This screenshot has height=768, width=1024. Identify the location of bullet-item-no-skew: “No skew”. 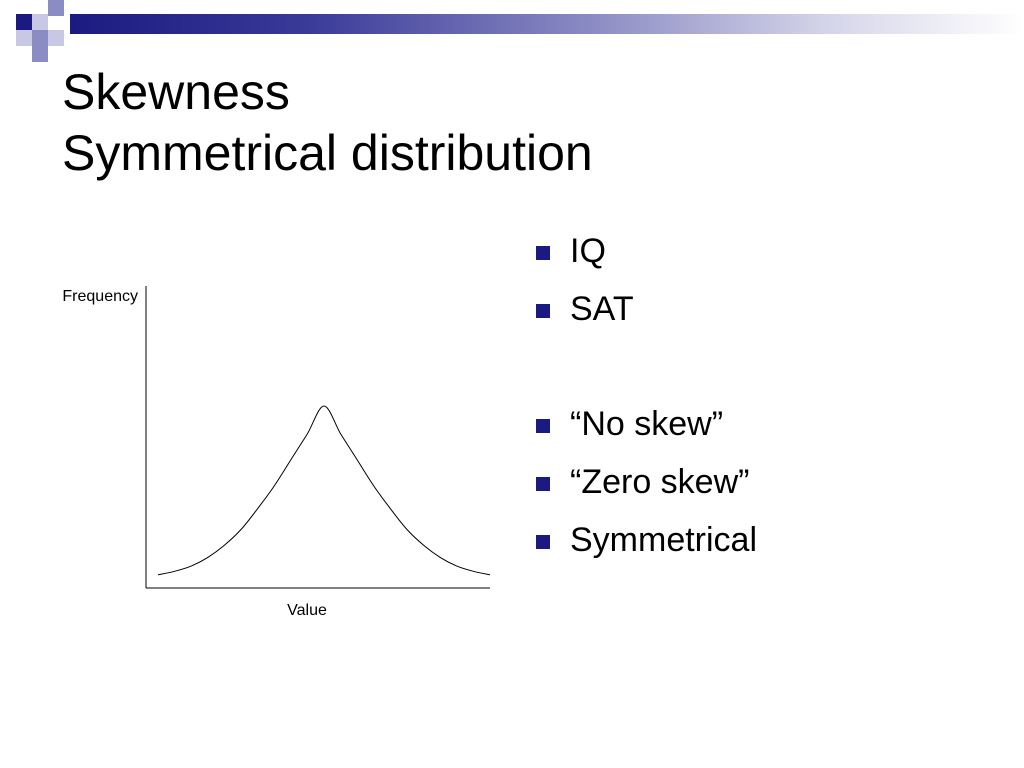
(646, 424).